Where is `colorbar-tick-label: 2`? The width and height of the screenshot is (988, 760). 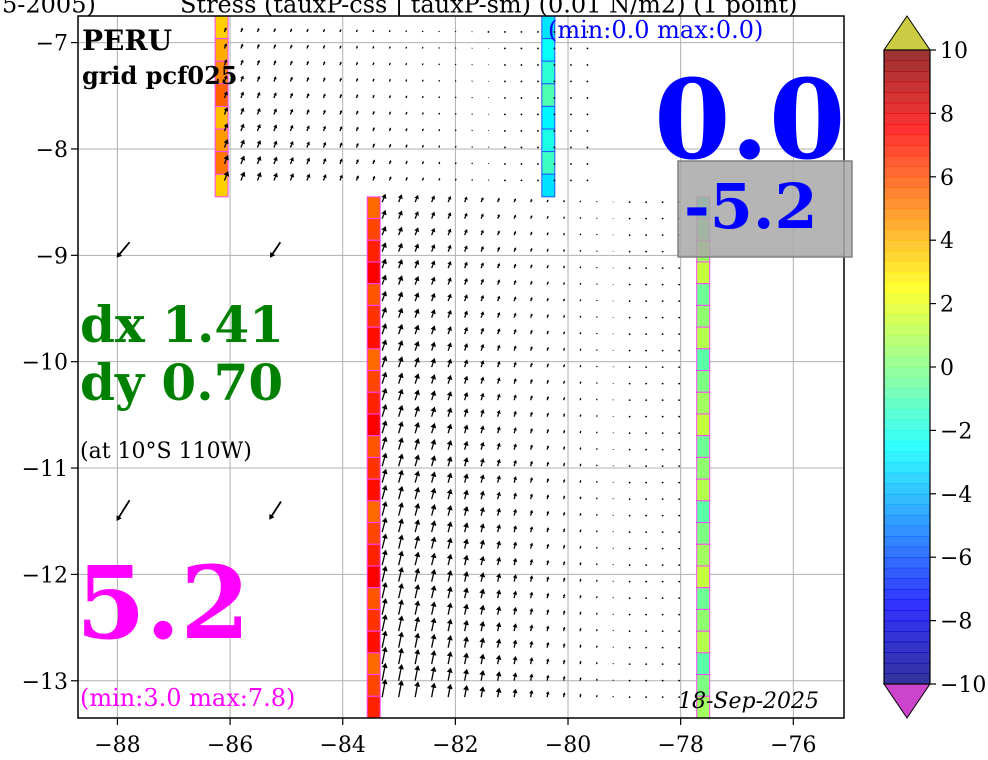
colorbar-tick-label: 2 is located at coordinates (947, 305).